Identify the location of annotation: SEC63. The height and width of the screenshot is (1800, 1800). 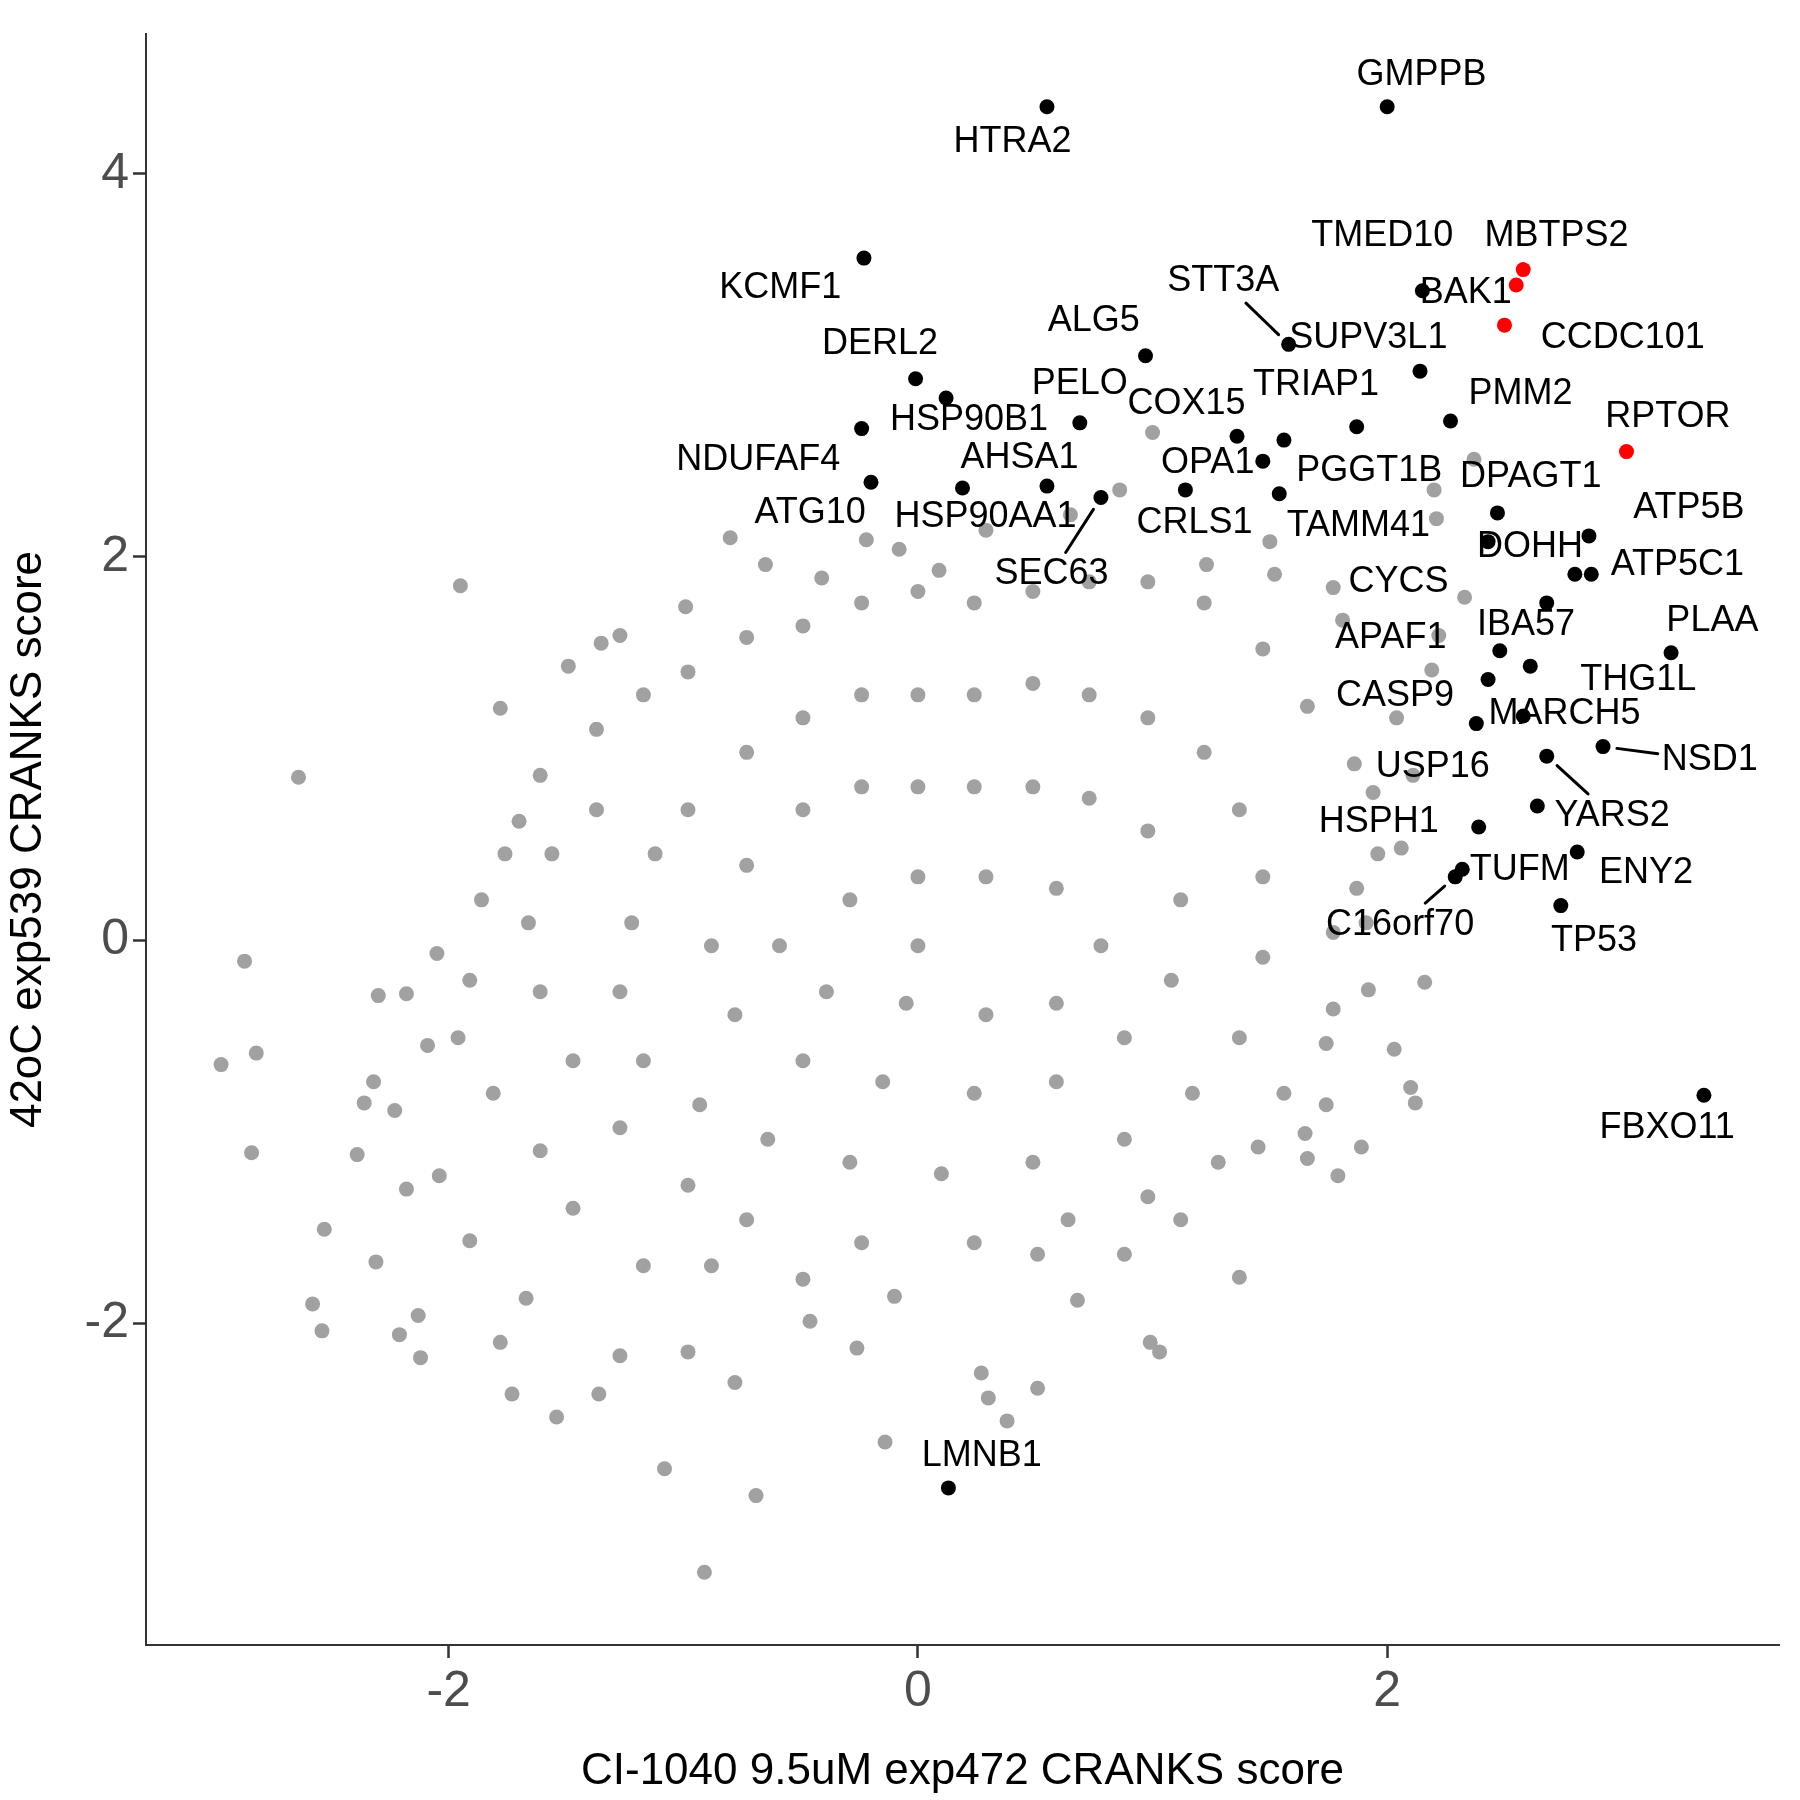
(1051, 572).